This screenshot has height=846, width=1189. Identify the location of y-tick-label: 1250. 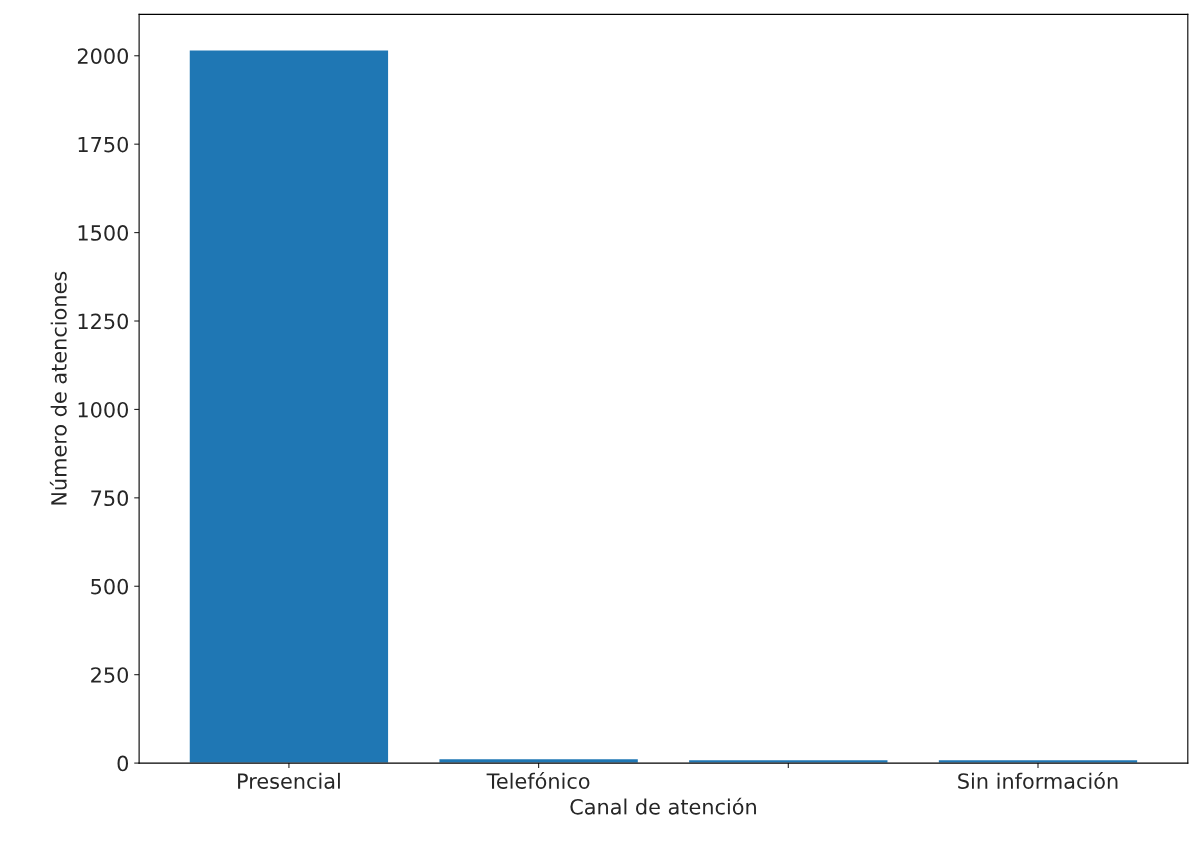
(103, 321).